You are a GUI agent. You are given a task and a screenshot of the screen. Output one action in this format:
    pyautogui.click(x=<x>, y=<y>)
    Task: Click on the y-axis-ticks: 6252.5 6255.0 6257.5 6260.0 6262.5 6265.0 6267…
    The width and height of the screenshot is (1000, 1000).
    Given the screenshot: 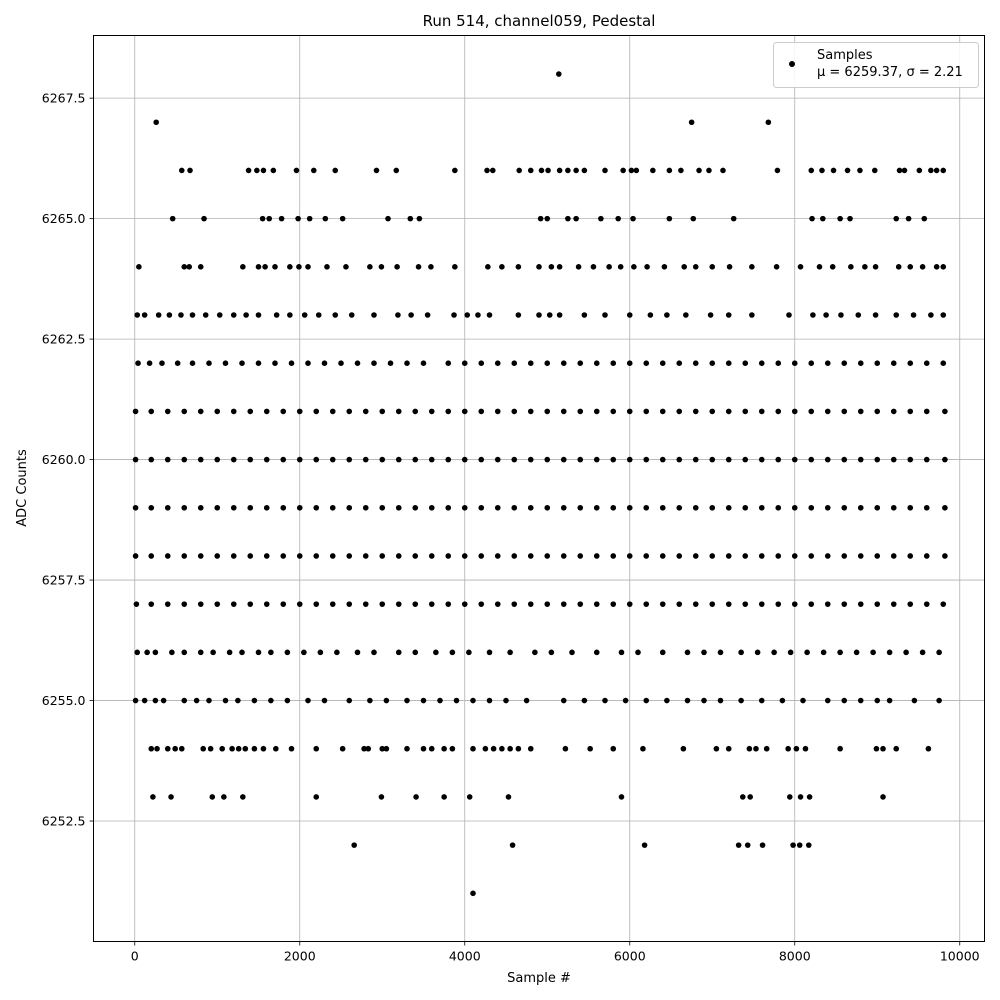 What is the action you would take?
    pyautogui.click(x=68, y=460)
    